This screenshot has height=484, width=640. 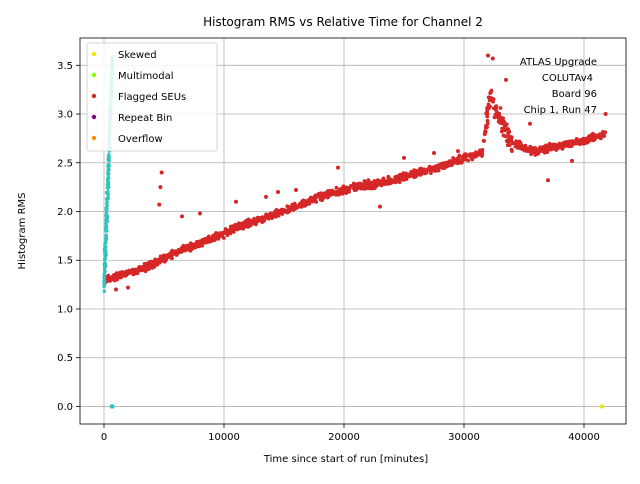 I want to click on legend-label: Flagged SEUs, so click(x=152, y=97).